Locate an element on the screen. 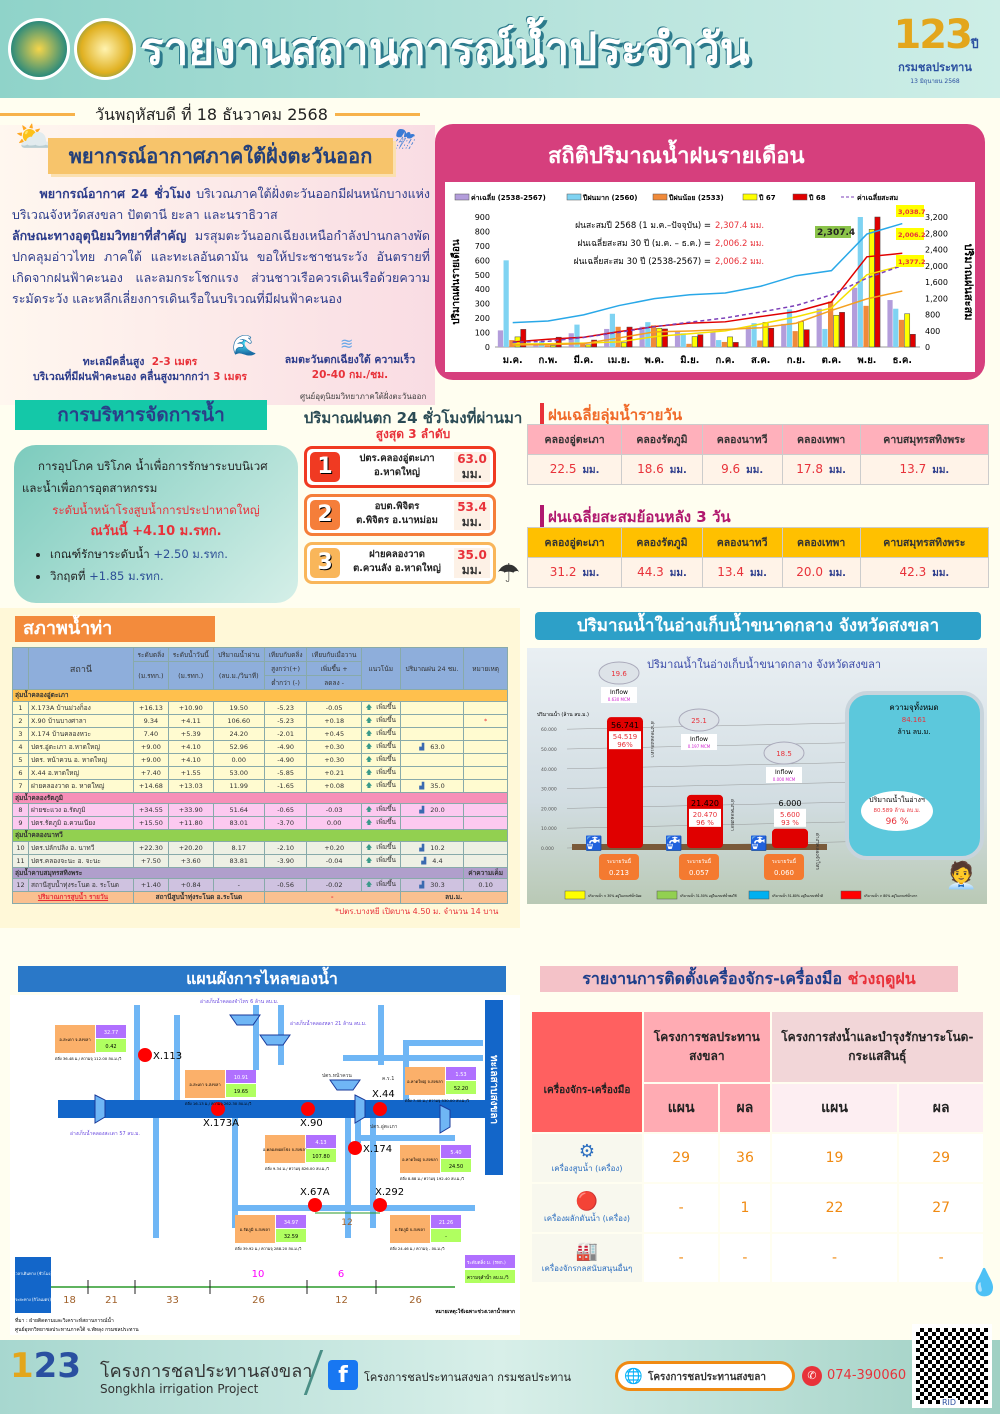 The image size is (1000, 1414). legend-label: ปริมาณน้ำ > 80% อยู่ในเกณฑ์น้ำมาก is located at coordinates (890, 895).